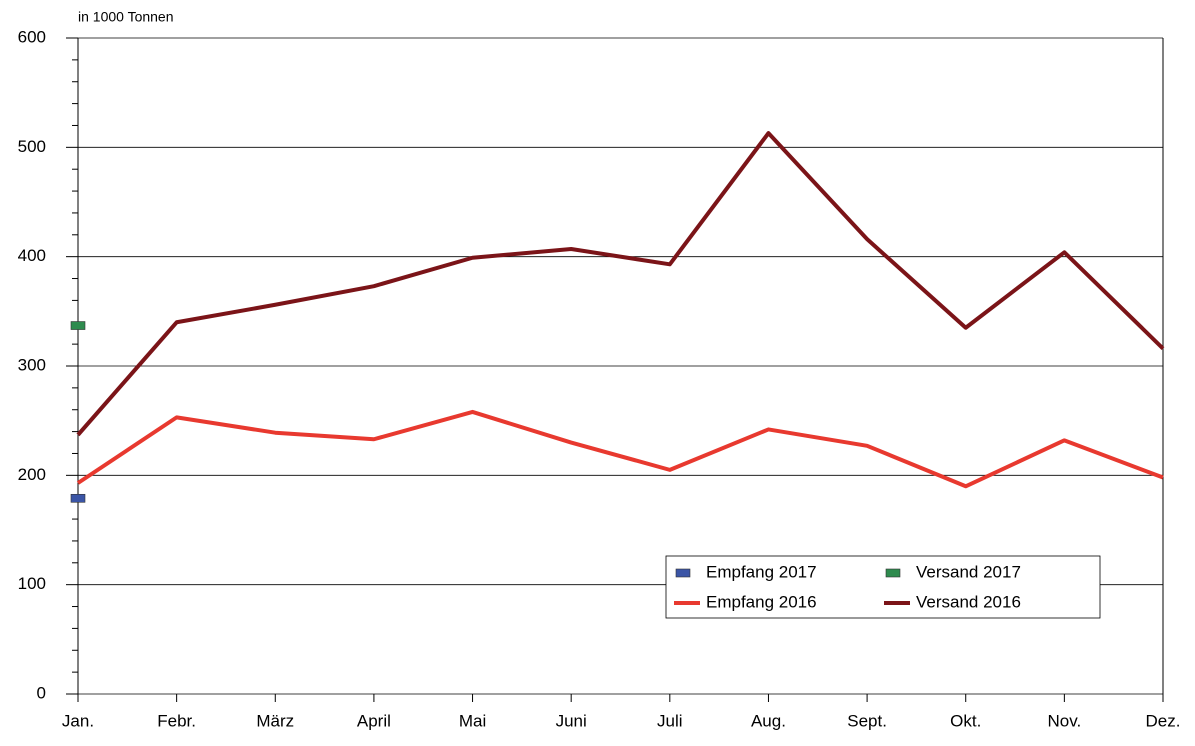 The height and width of the screenshot is (746, 1195). What do you see at coordinates (32, 36) in the screenshot?
I see `y-tick-label: 600` at bounding box center [32, 36].